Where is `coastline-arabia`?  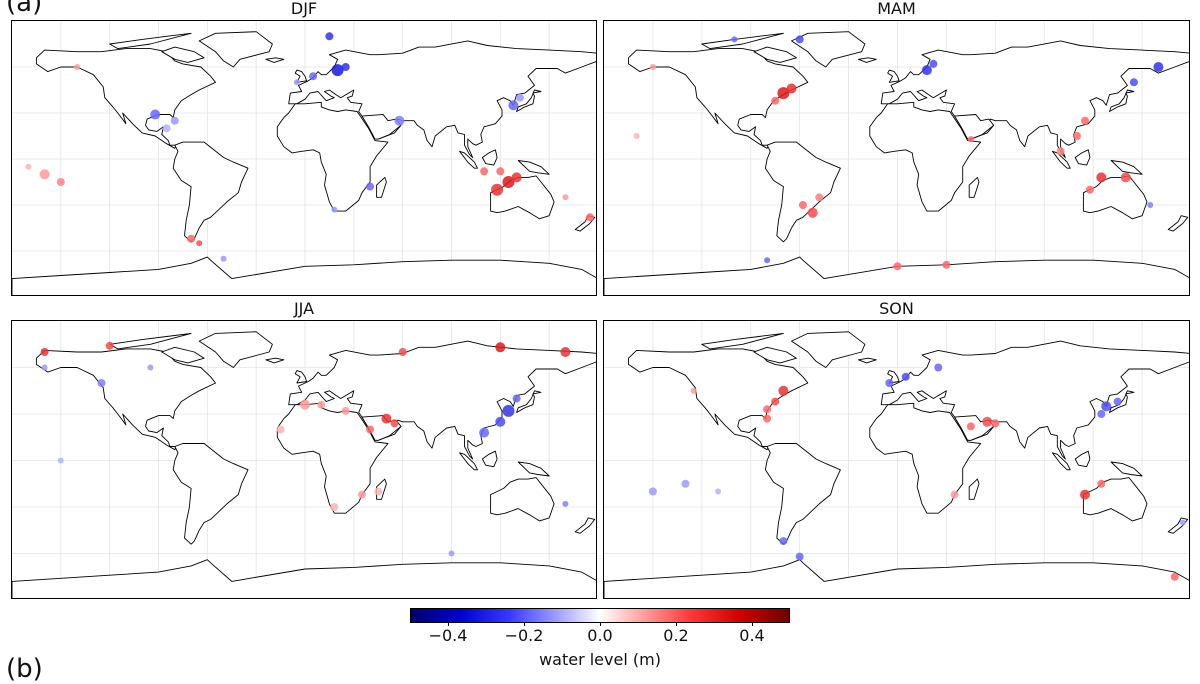
coastline-arabia is located at coordinates (381, 127).